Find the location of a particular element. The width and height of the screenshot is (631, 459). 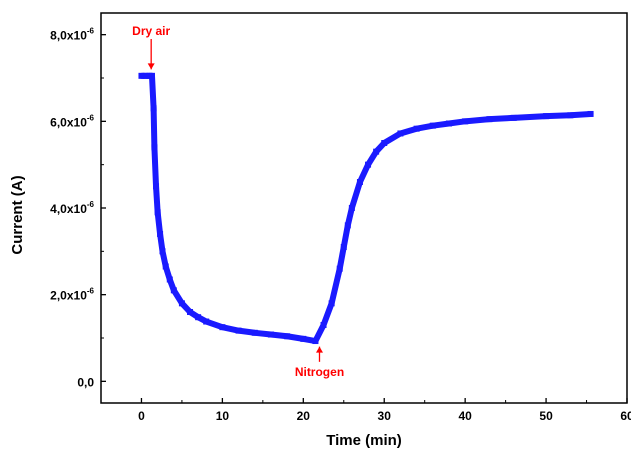

x-tick-label: 10 is located at coordinates (223, 416).